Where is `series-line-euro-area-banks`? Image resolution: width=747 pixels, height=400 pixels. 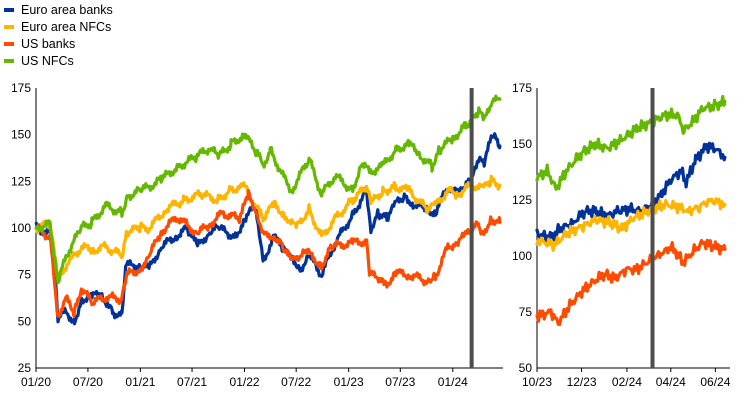 series-line-euro-area-banks is located at coordinates (631, 192).